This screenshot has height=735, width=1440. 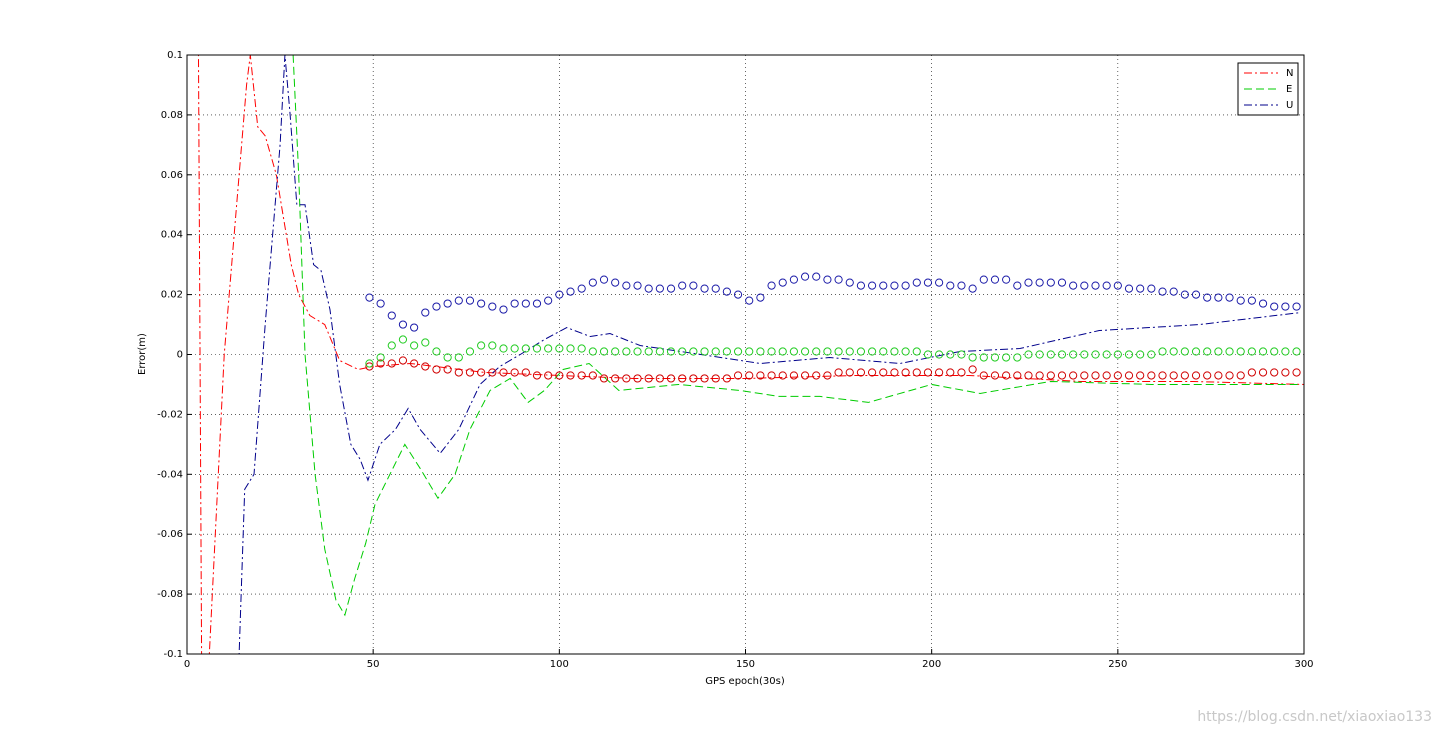 What do you see at coordinates (1314, 717) in the screenshot?
I see `watermark: https://blog.csdn.net/xiaoxiao133` at bounding box center [1314, 717].